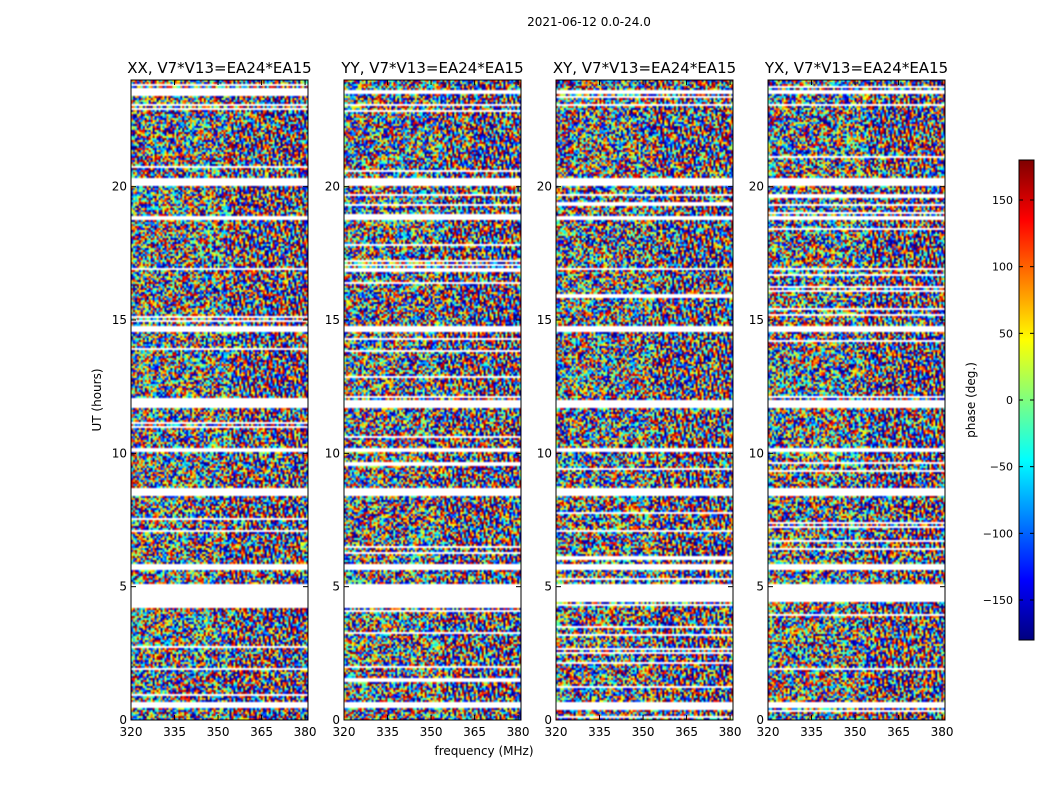 Image resolution: width=1050 pixels, height=800 pixels. Describe the element at coordinates (97, 399) in the screenshot. I see `y-axis-label: UT (hours)` at that location.